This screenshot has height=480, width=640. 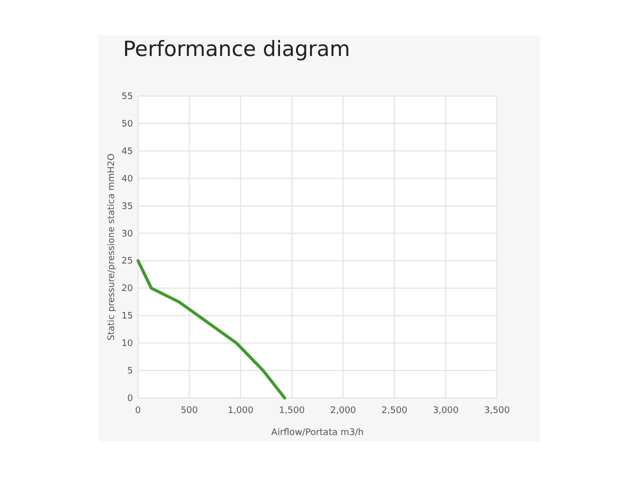 What do you see at coordinates (128, 289) in the screenshot?
I see `y-tick-label: 20` at bounding box center [128, 289].